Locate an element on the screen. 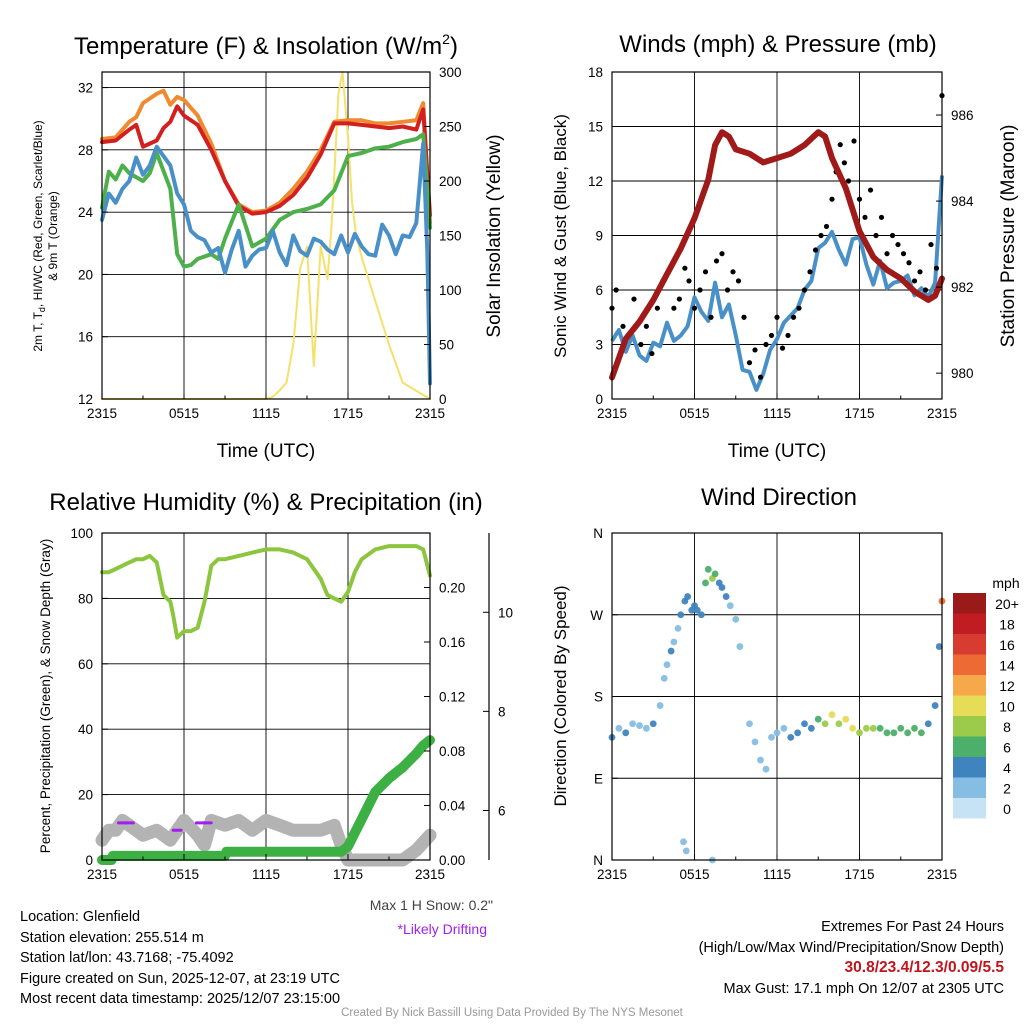  y-tick-label: 18 is located at coordinates (595, 72).